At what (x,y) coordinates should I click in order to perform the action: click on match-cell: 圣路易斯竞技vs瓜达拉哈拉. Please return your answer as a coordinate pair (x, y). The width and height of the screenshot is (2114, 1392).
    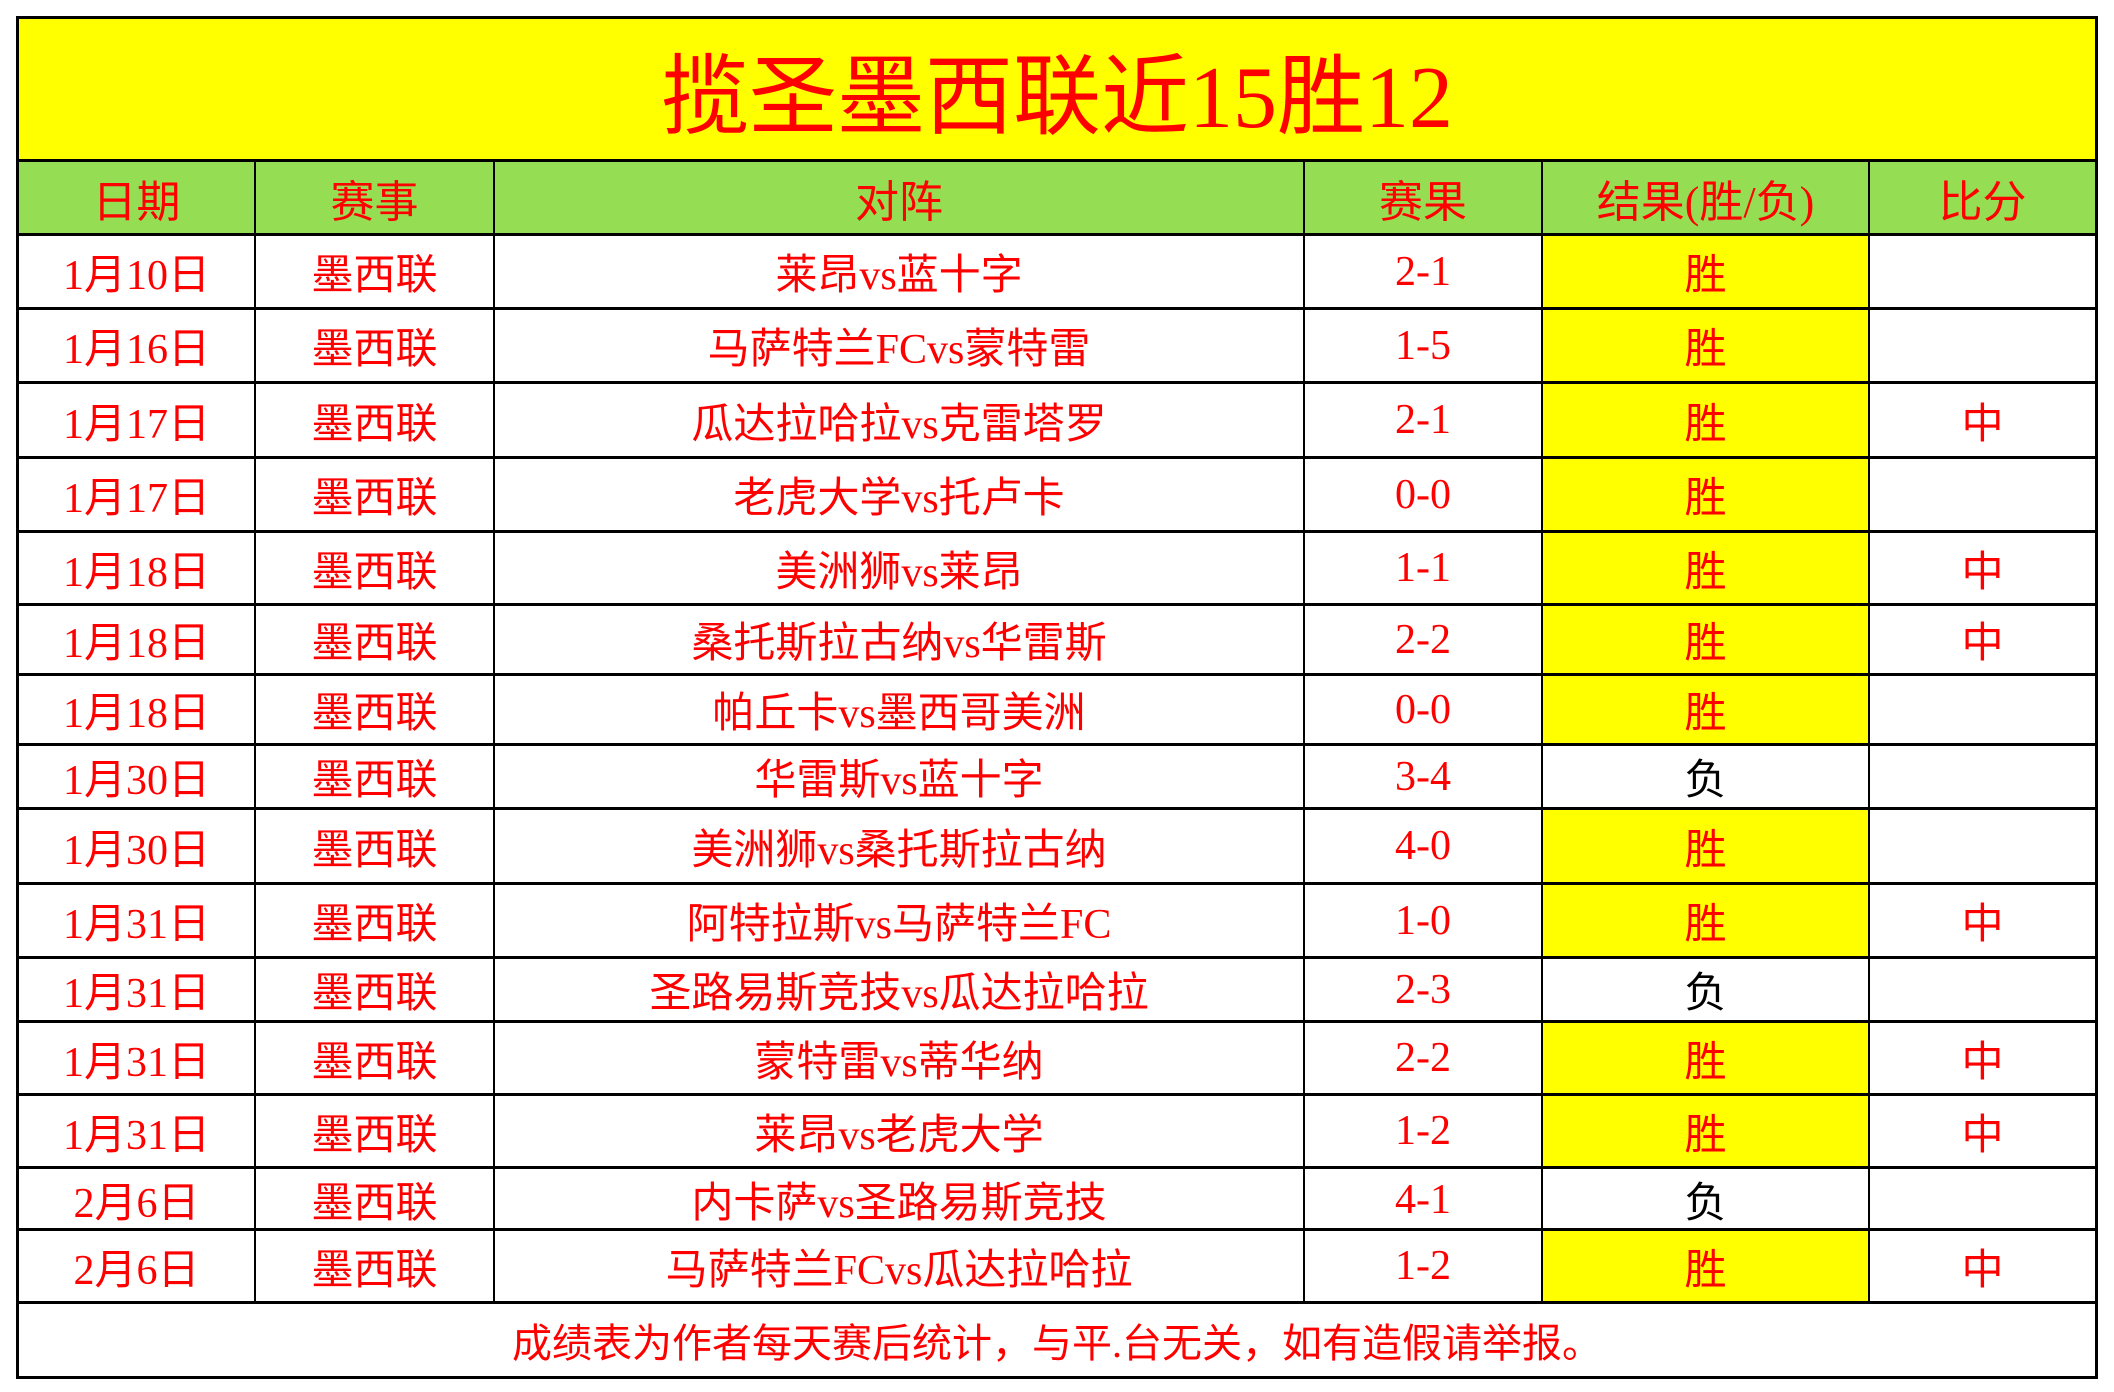
    Looking at the image, I should click on (900, 989).